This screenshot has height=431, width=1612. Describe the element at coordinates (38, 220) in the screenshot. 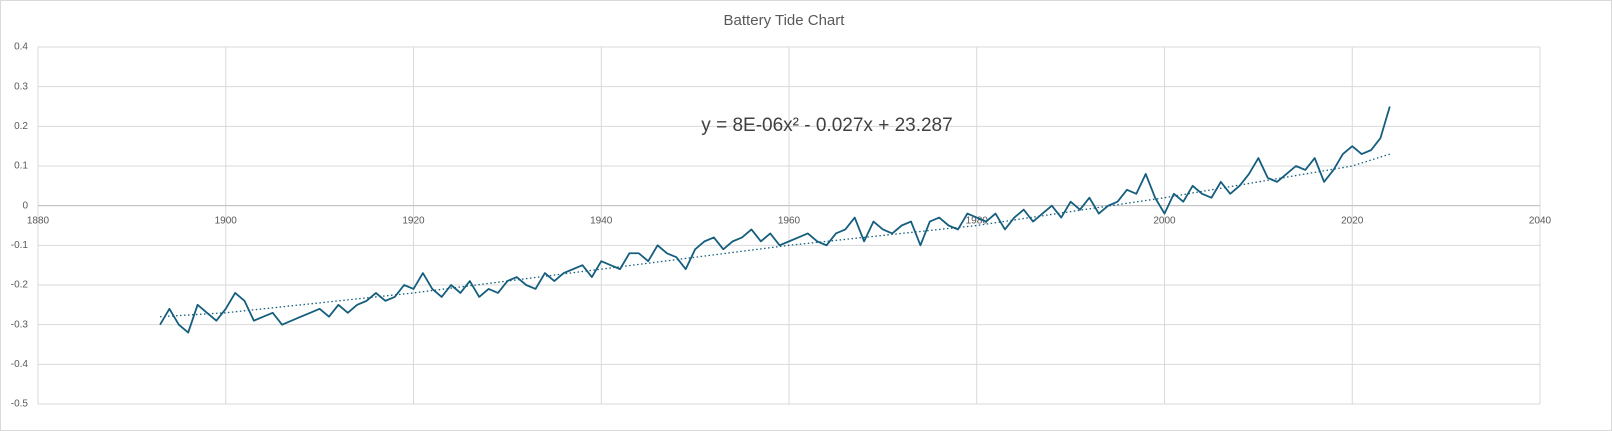

I see `x-tick-label: 1880` at that location.